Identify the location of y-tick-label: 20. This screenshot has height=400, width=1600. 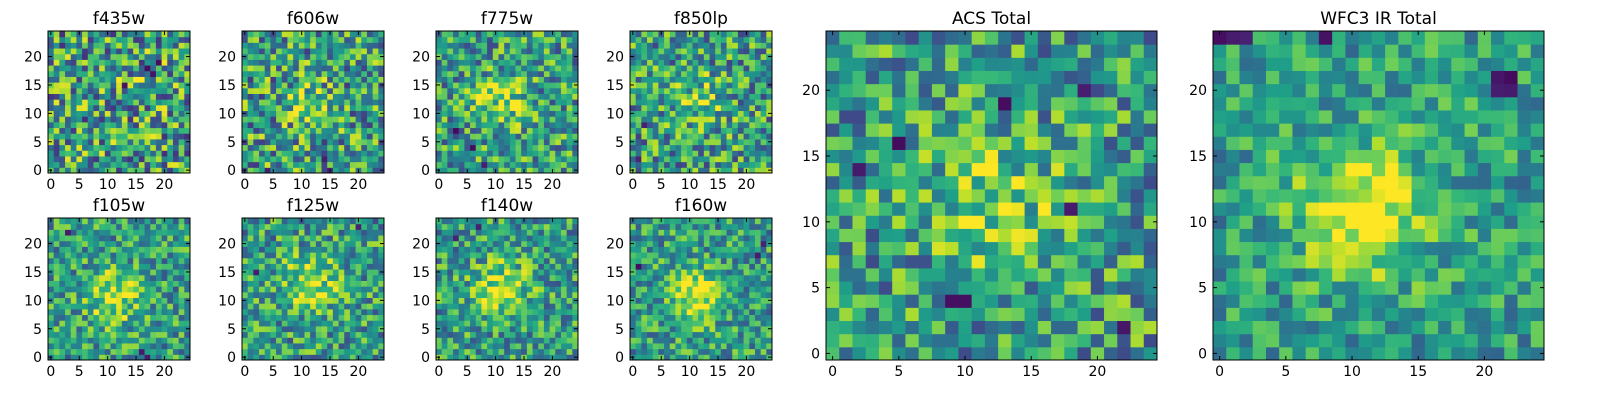
(421, 58).